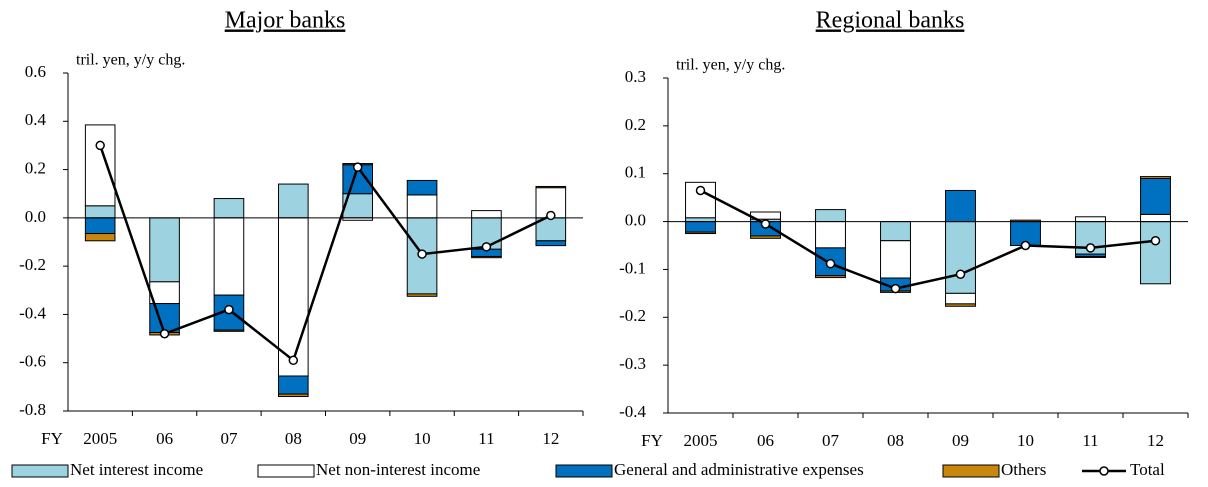  Describe the element at coordinates (632, 363) in the screenshot. I see `y-tick-label: -0.3` at that location.